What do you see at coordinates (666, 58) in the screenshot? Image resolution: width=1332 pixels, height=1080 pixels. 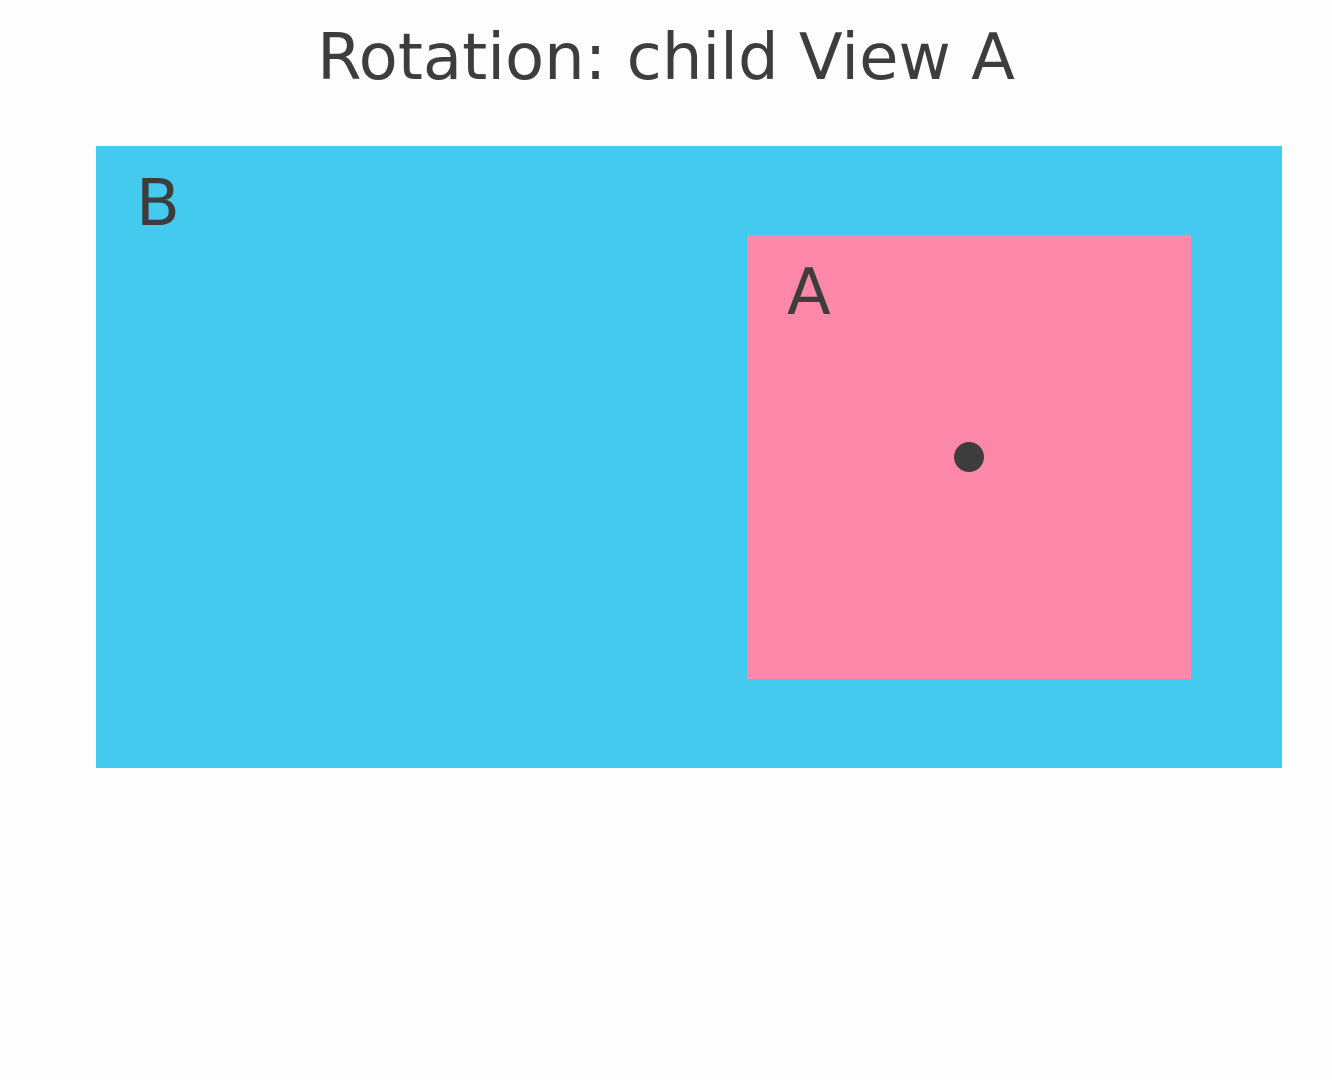 I see `title: Rotation: child View A` at bounding box center [666, 58].